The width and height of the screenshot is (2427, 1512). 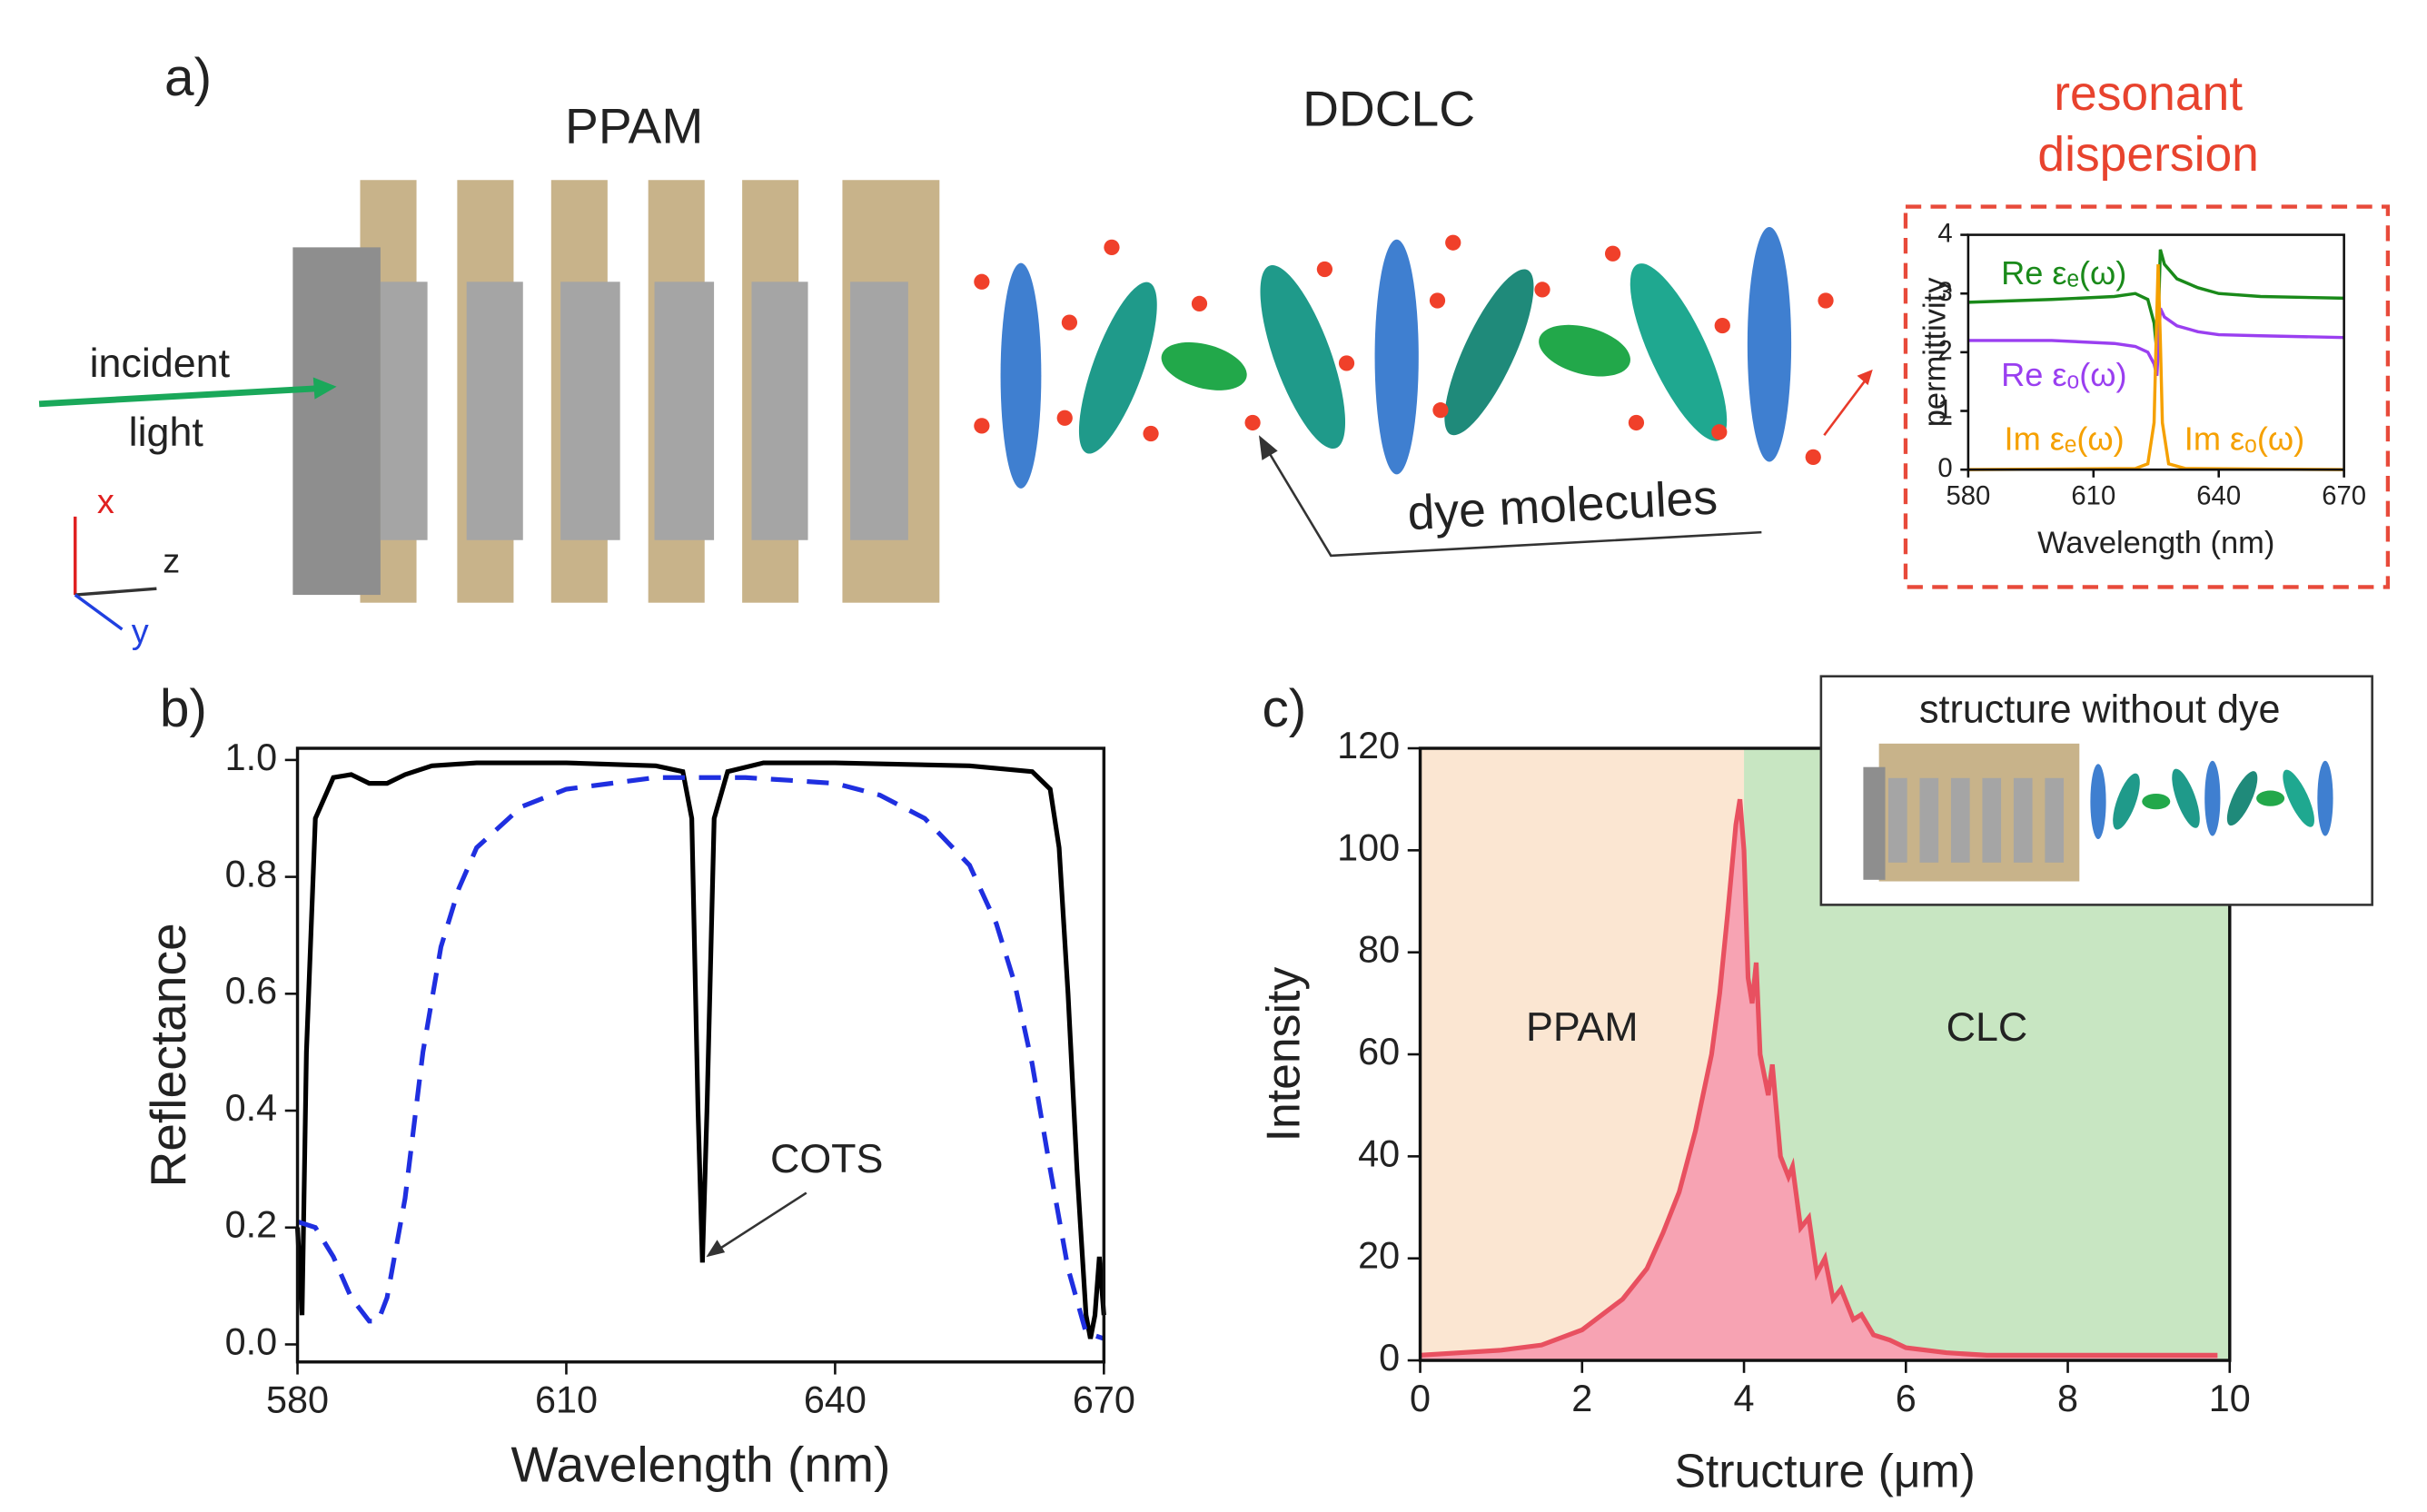 What do you see at coordinates (251, 1225) in the screenshot?
I see `y-tick-label: 0.2` at bounding box center [251, 1225].